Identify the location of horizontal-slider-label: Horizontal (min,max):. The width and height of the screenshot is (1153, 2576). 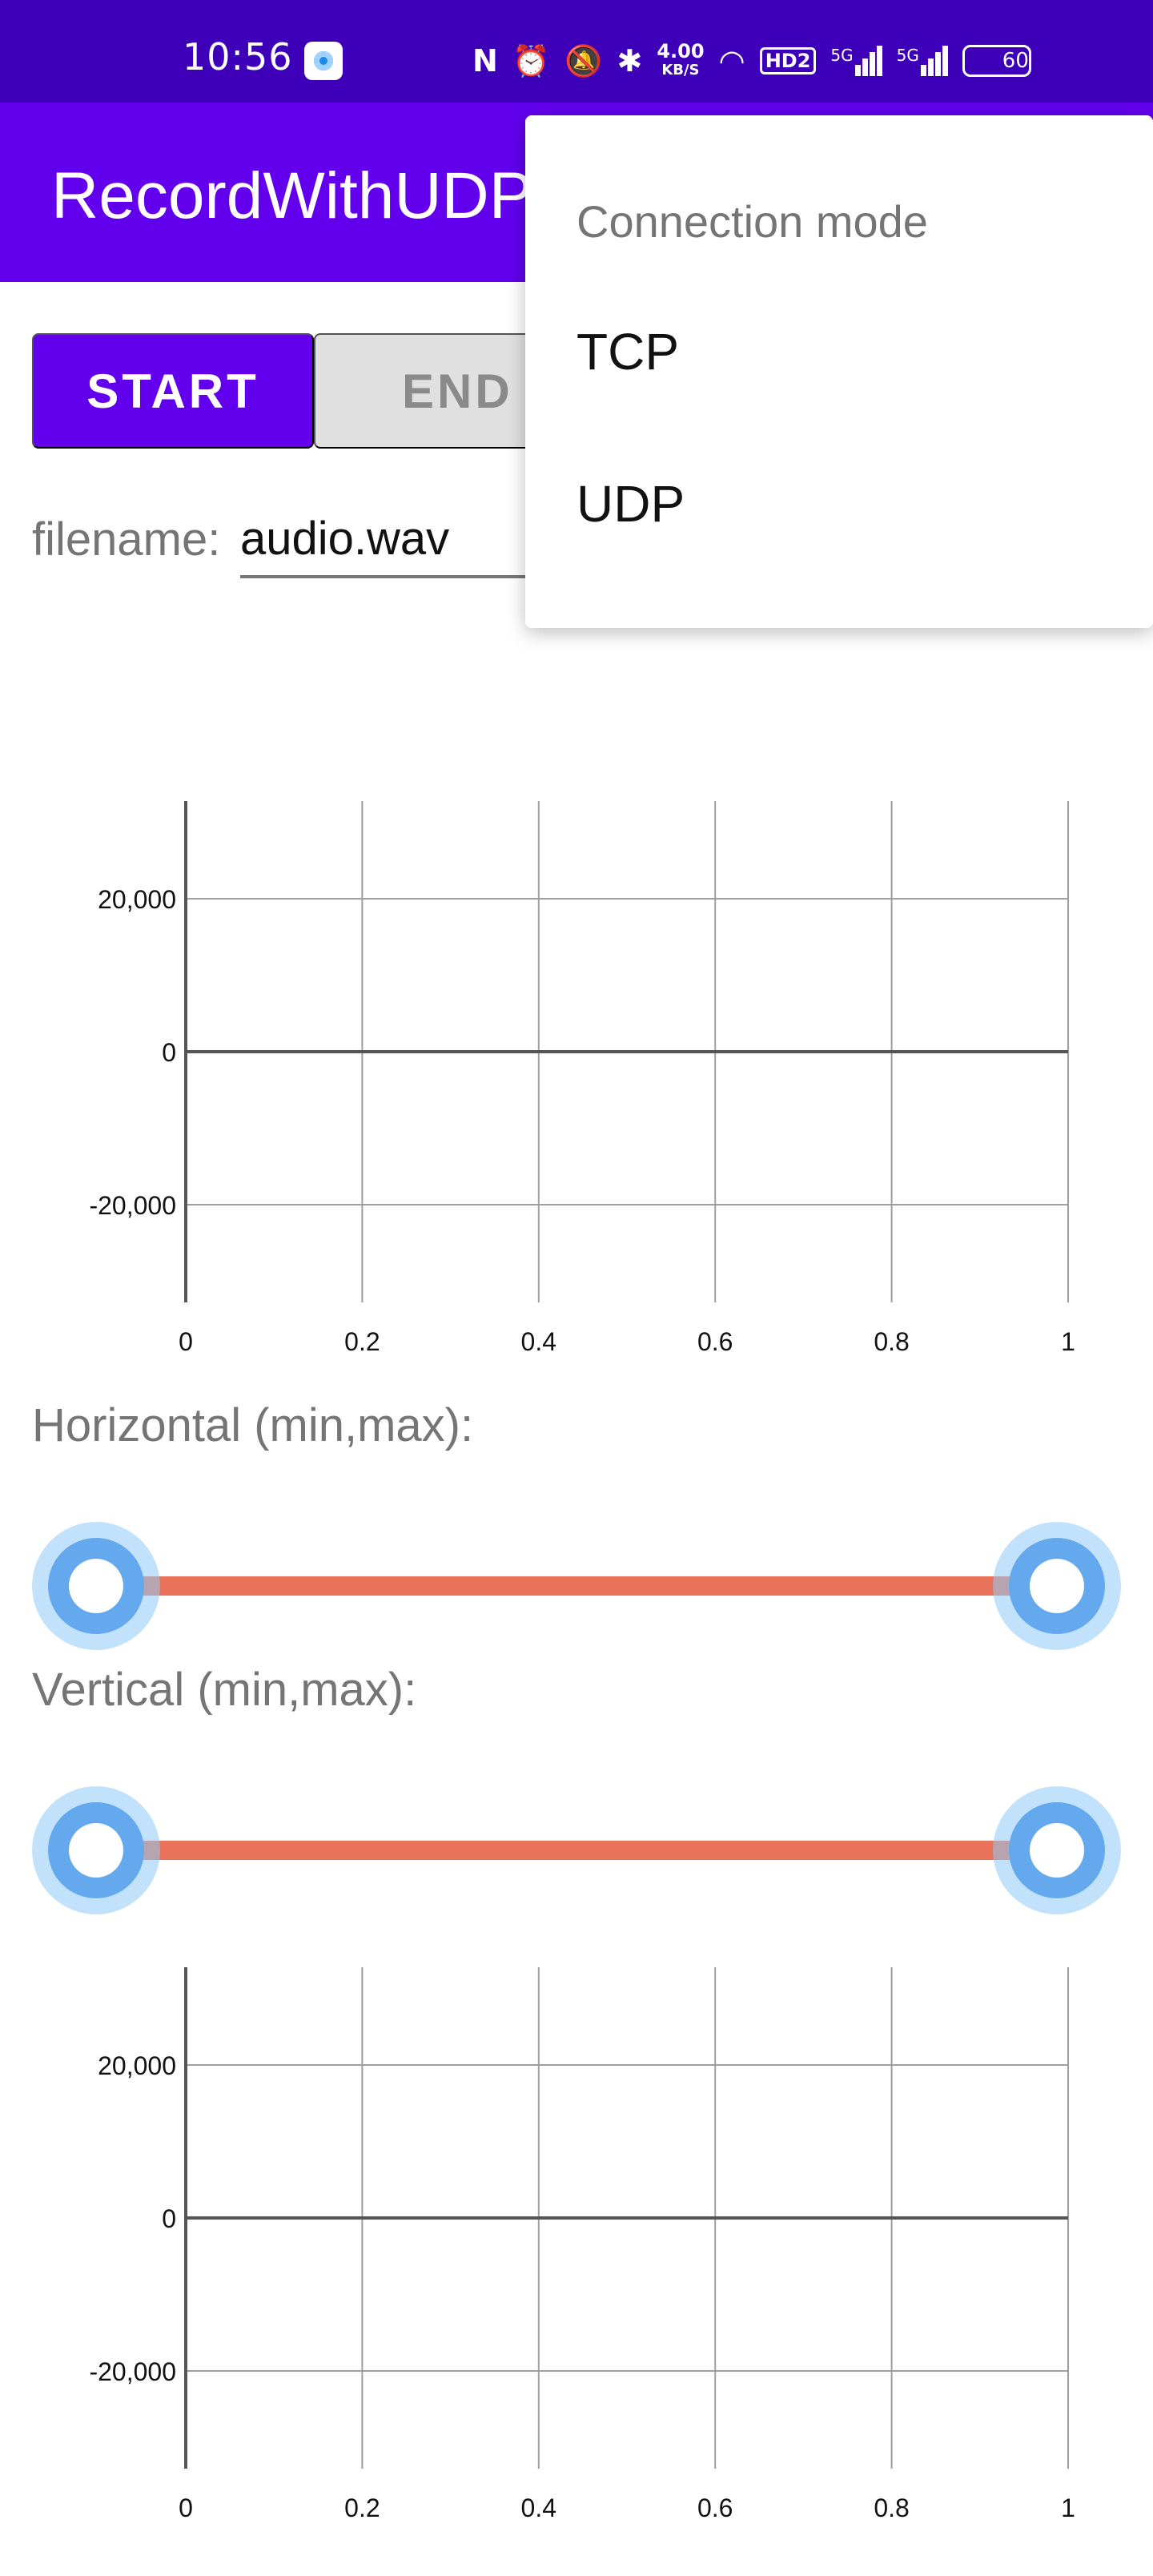
(253, 1425).